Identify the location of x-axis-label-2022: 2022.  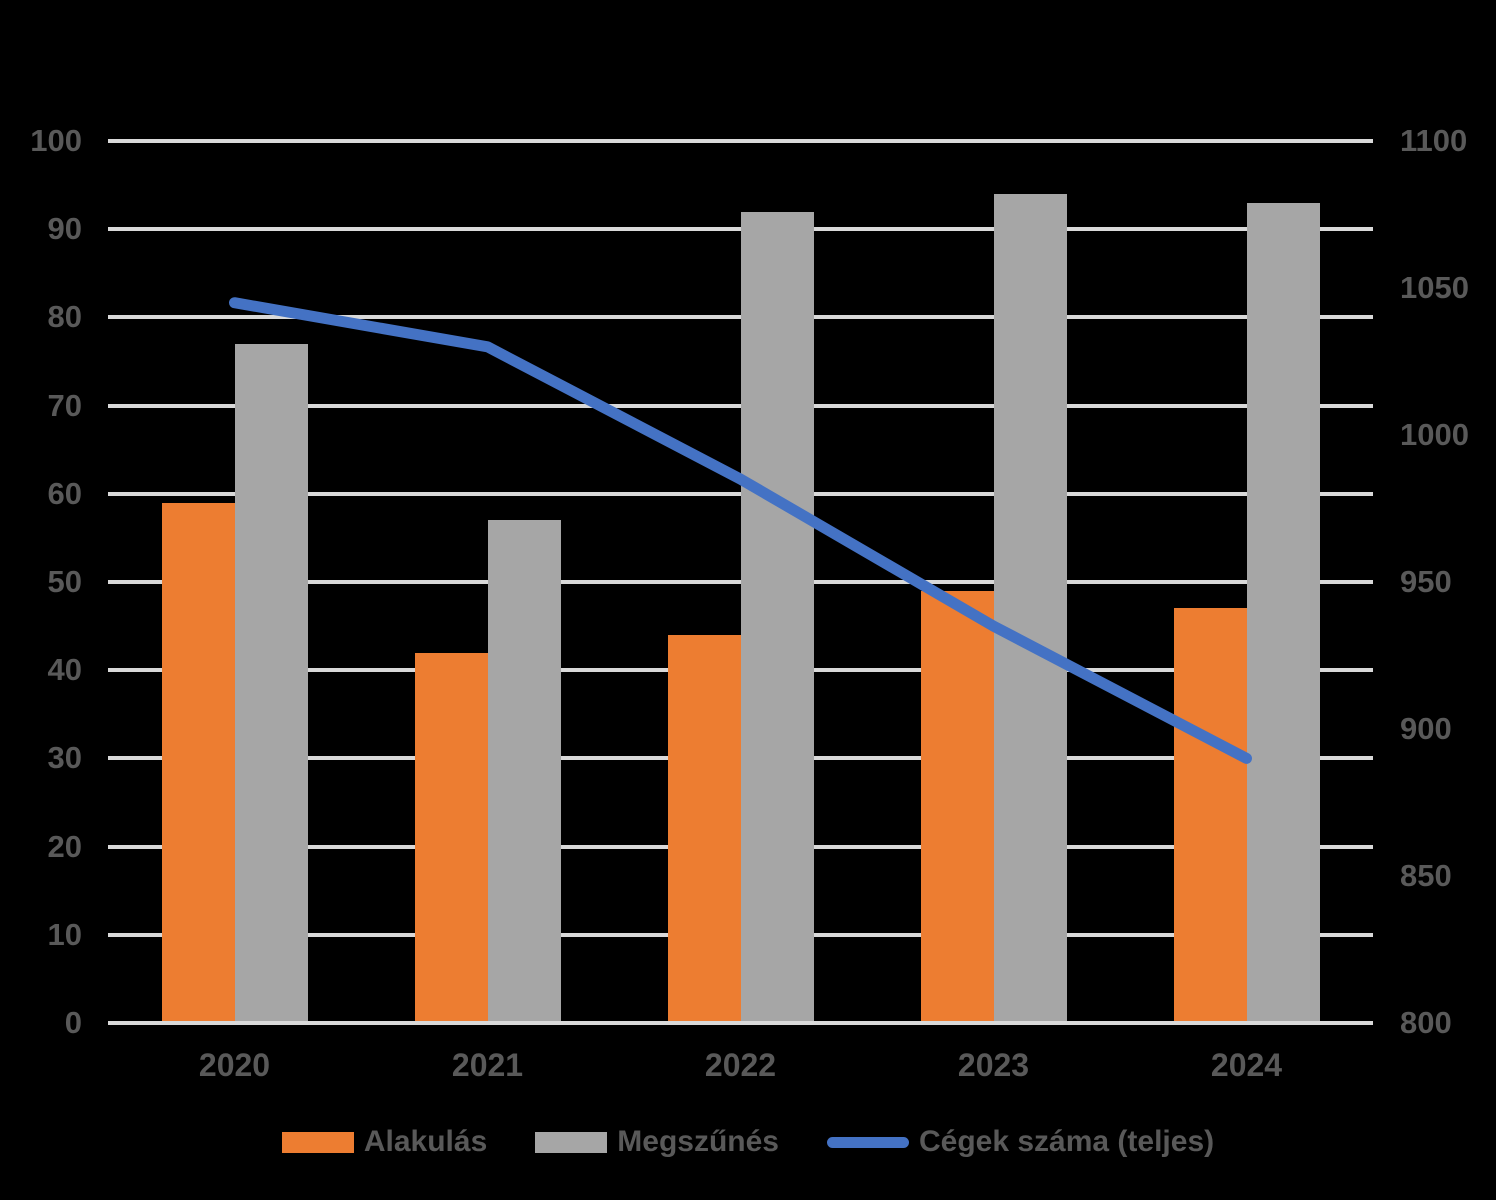
(740, 1065).